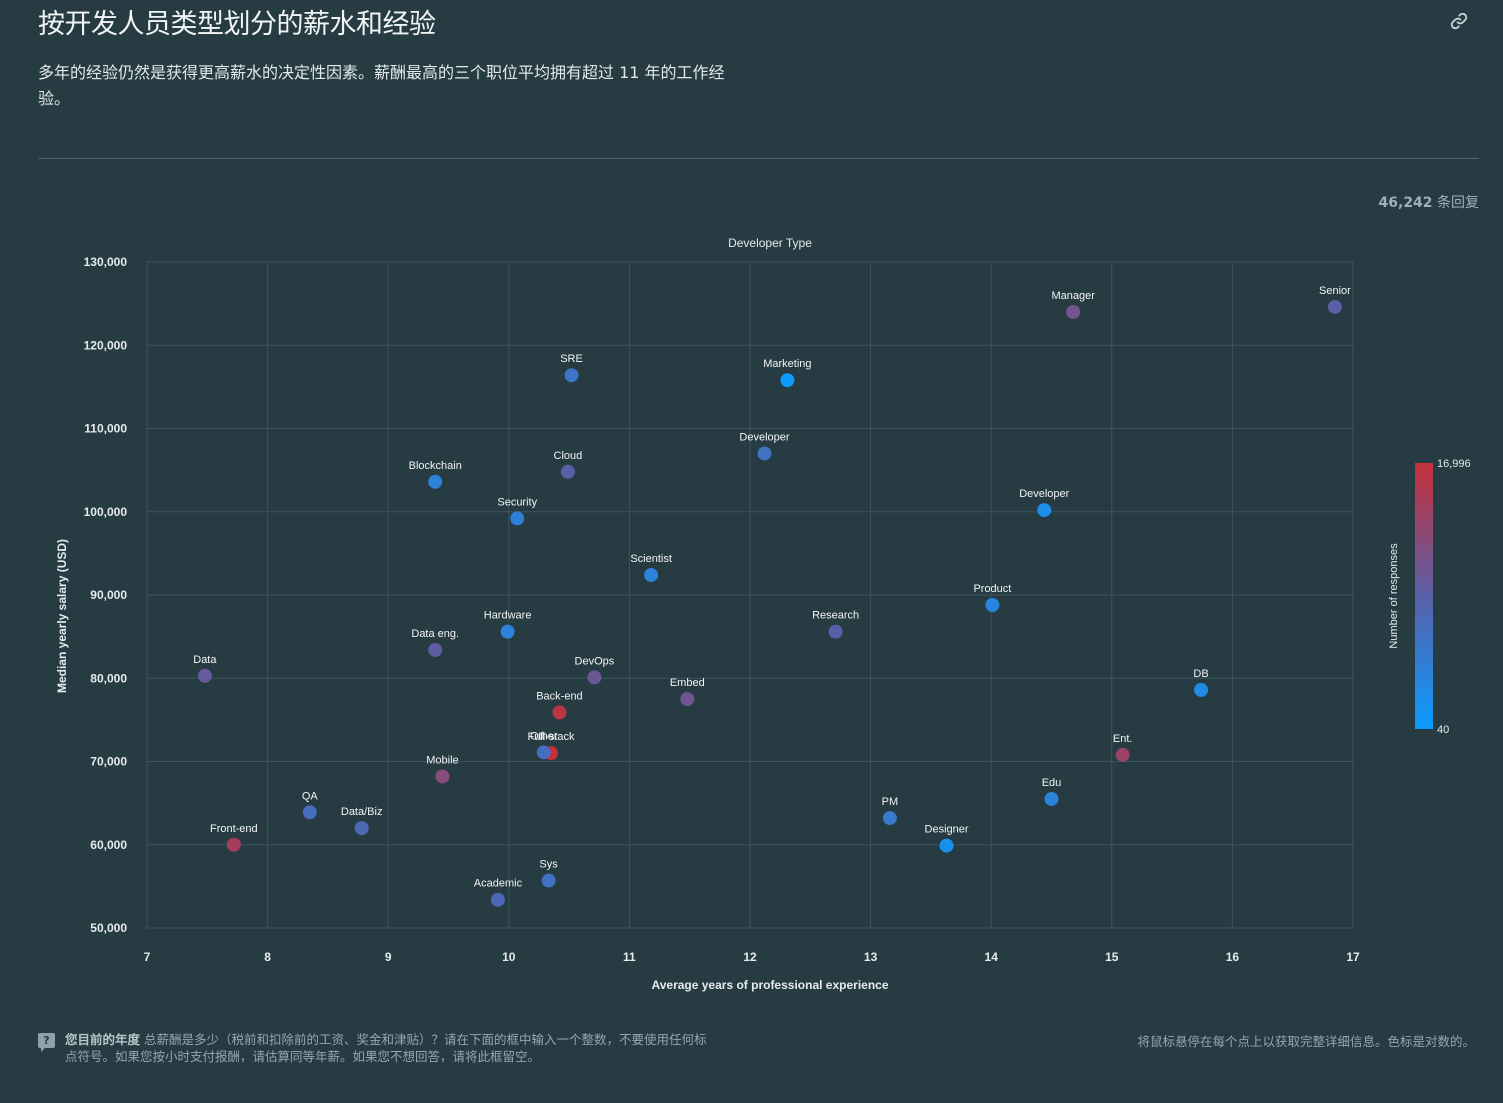 The height and width of the screenshot is (1103, 1503). Describe the element at coordinates (108, 845) in the screenshot. I see `y-tick-label: 60,000` at that location.